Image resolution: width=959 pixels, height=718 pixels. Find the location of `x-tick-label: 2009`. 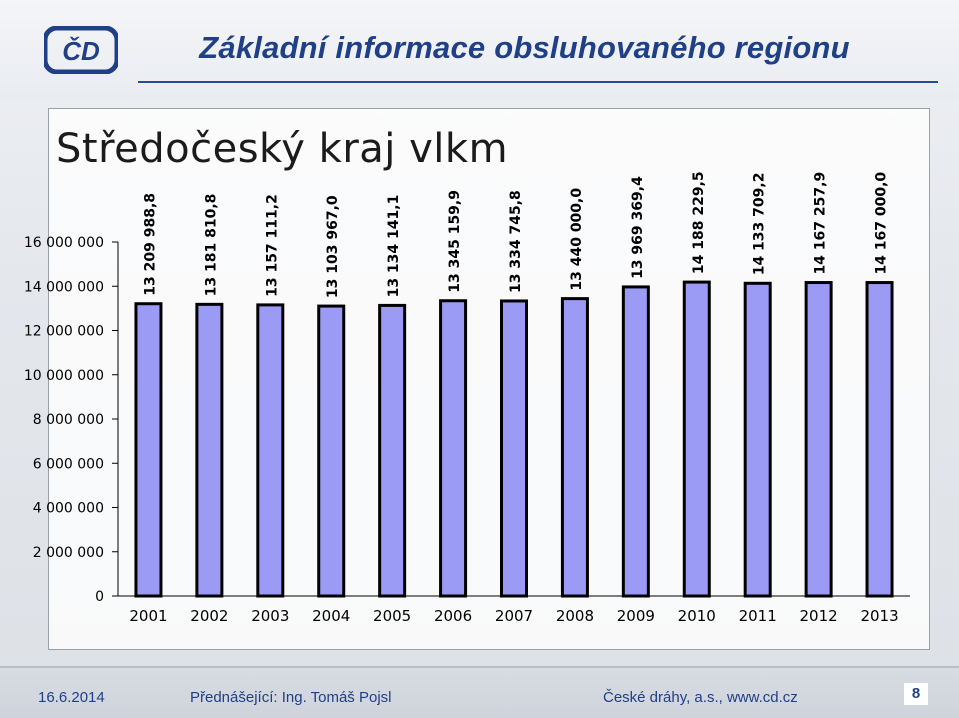

x-tick-label: 2009 is located at coordinates (636, 616).